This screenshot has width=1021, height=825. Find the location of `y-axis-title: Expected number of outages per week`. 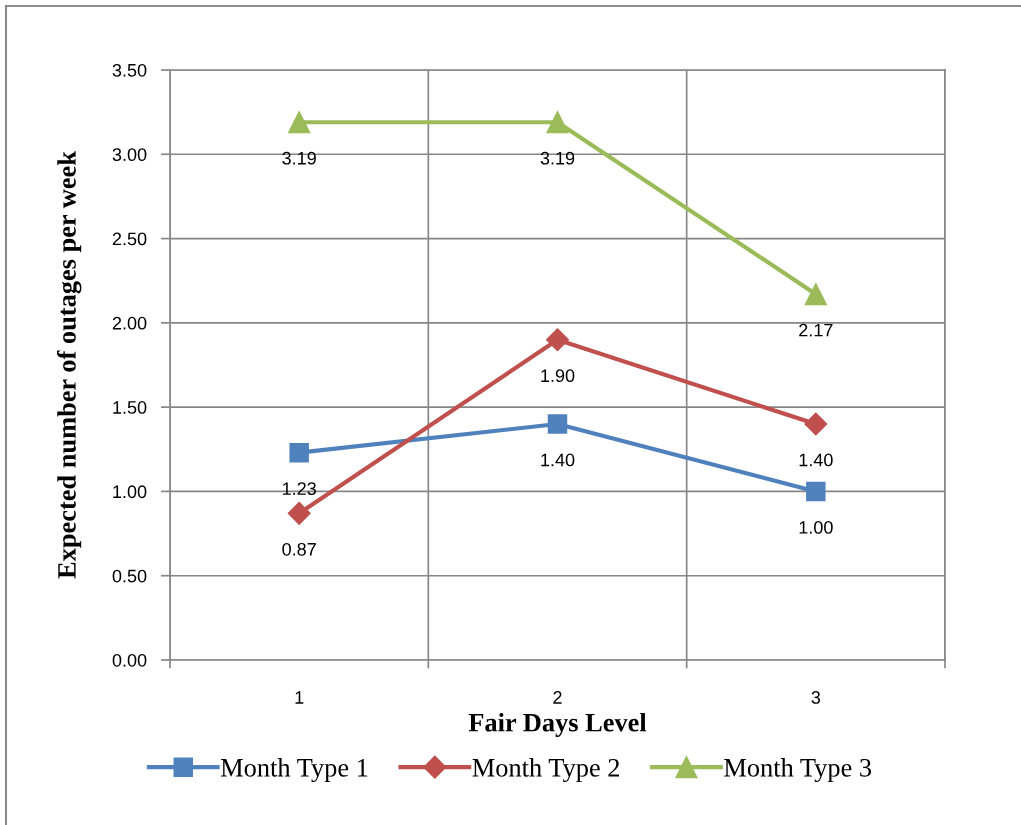

y-axis-title: Expected number of outages per week is located at coordinates (69, 365).